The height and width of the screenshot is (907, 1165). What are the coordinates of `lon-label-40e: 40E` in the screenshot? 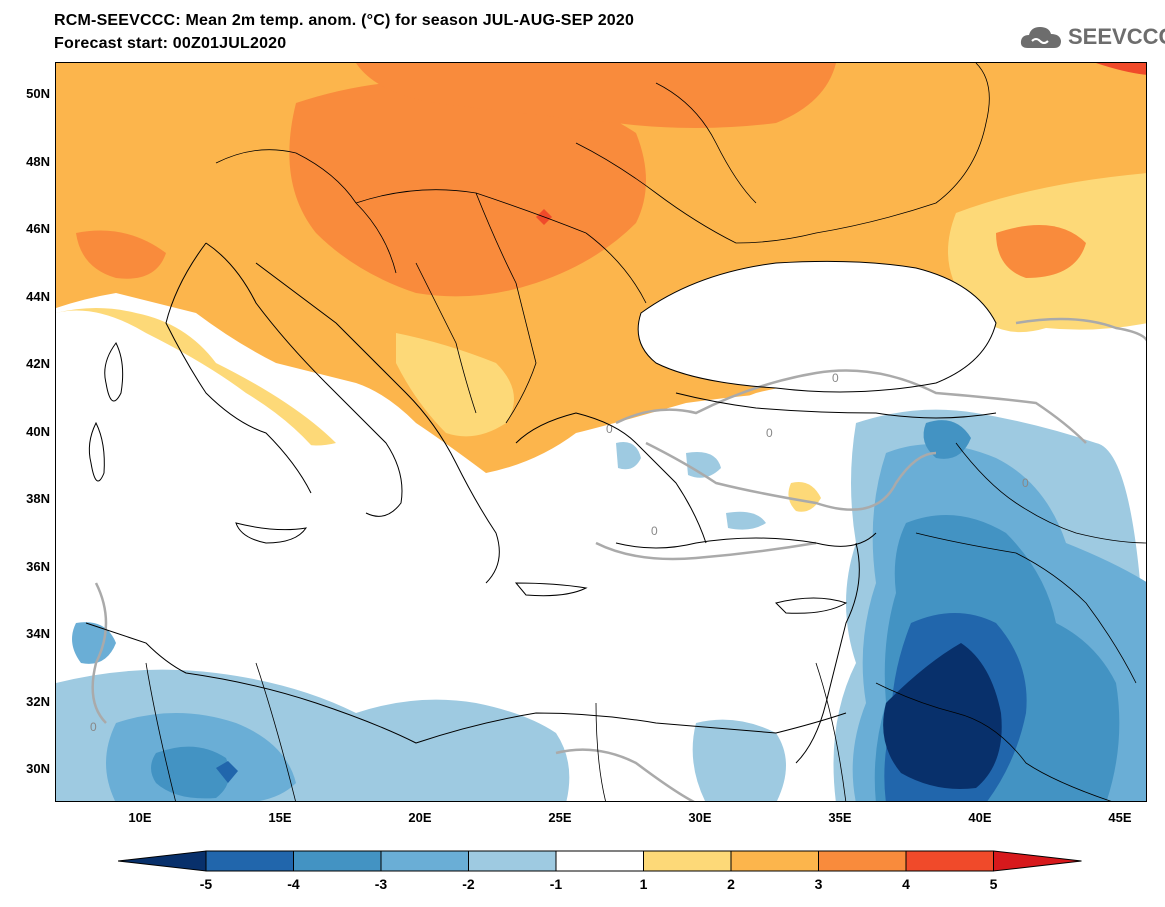 It's located at (980, 817).